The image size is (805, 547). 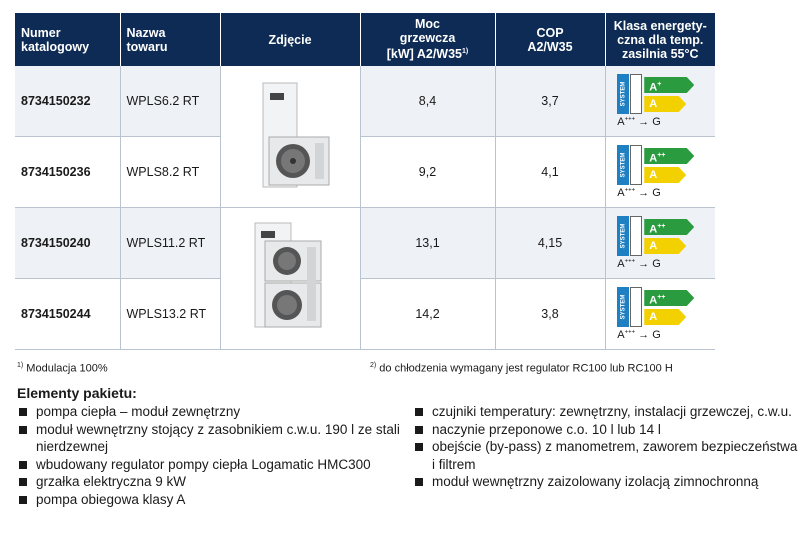 I want to click on header-product-name: Nazwa towaru, so click(x=170, y=39).